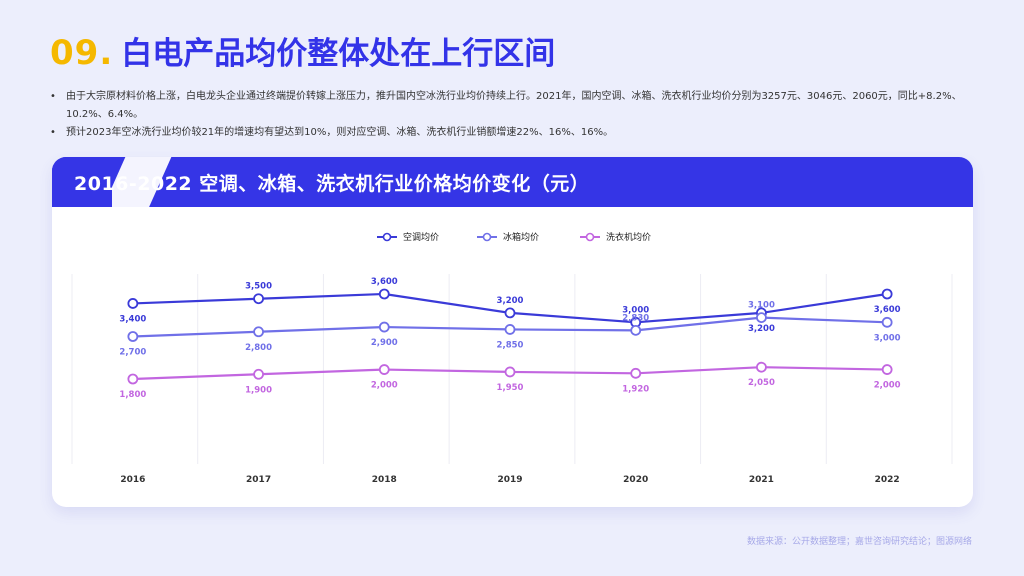 This screenshot has height=576, width=1024. What do you see at coordinates (887, 480) in the screenshot?
I see `x-tick-label: 2022` at bounding box center [887, 480].